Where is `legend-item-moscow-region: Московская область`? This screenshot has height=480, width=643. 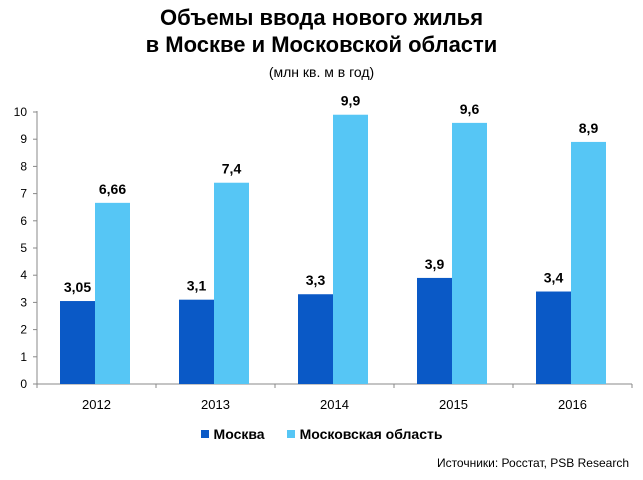
legend-item-moscow-region: Московская область is located at coordinates (364, 434).